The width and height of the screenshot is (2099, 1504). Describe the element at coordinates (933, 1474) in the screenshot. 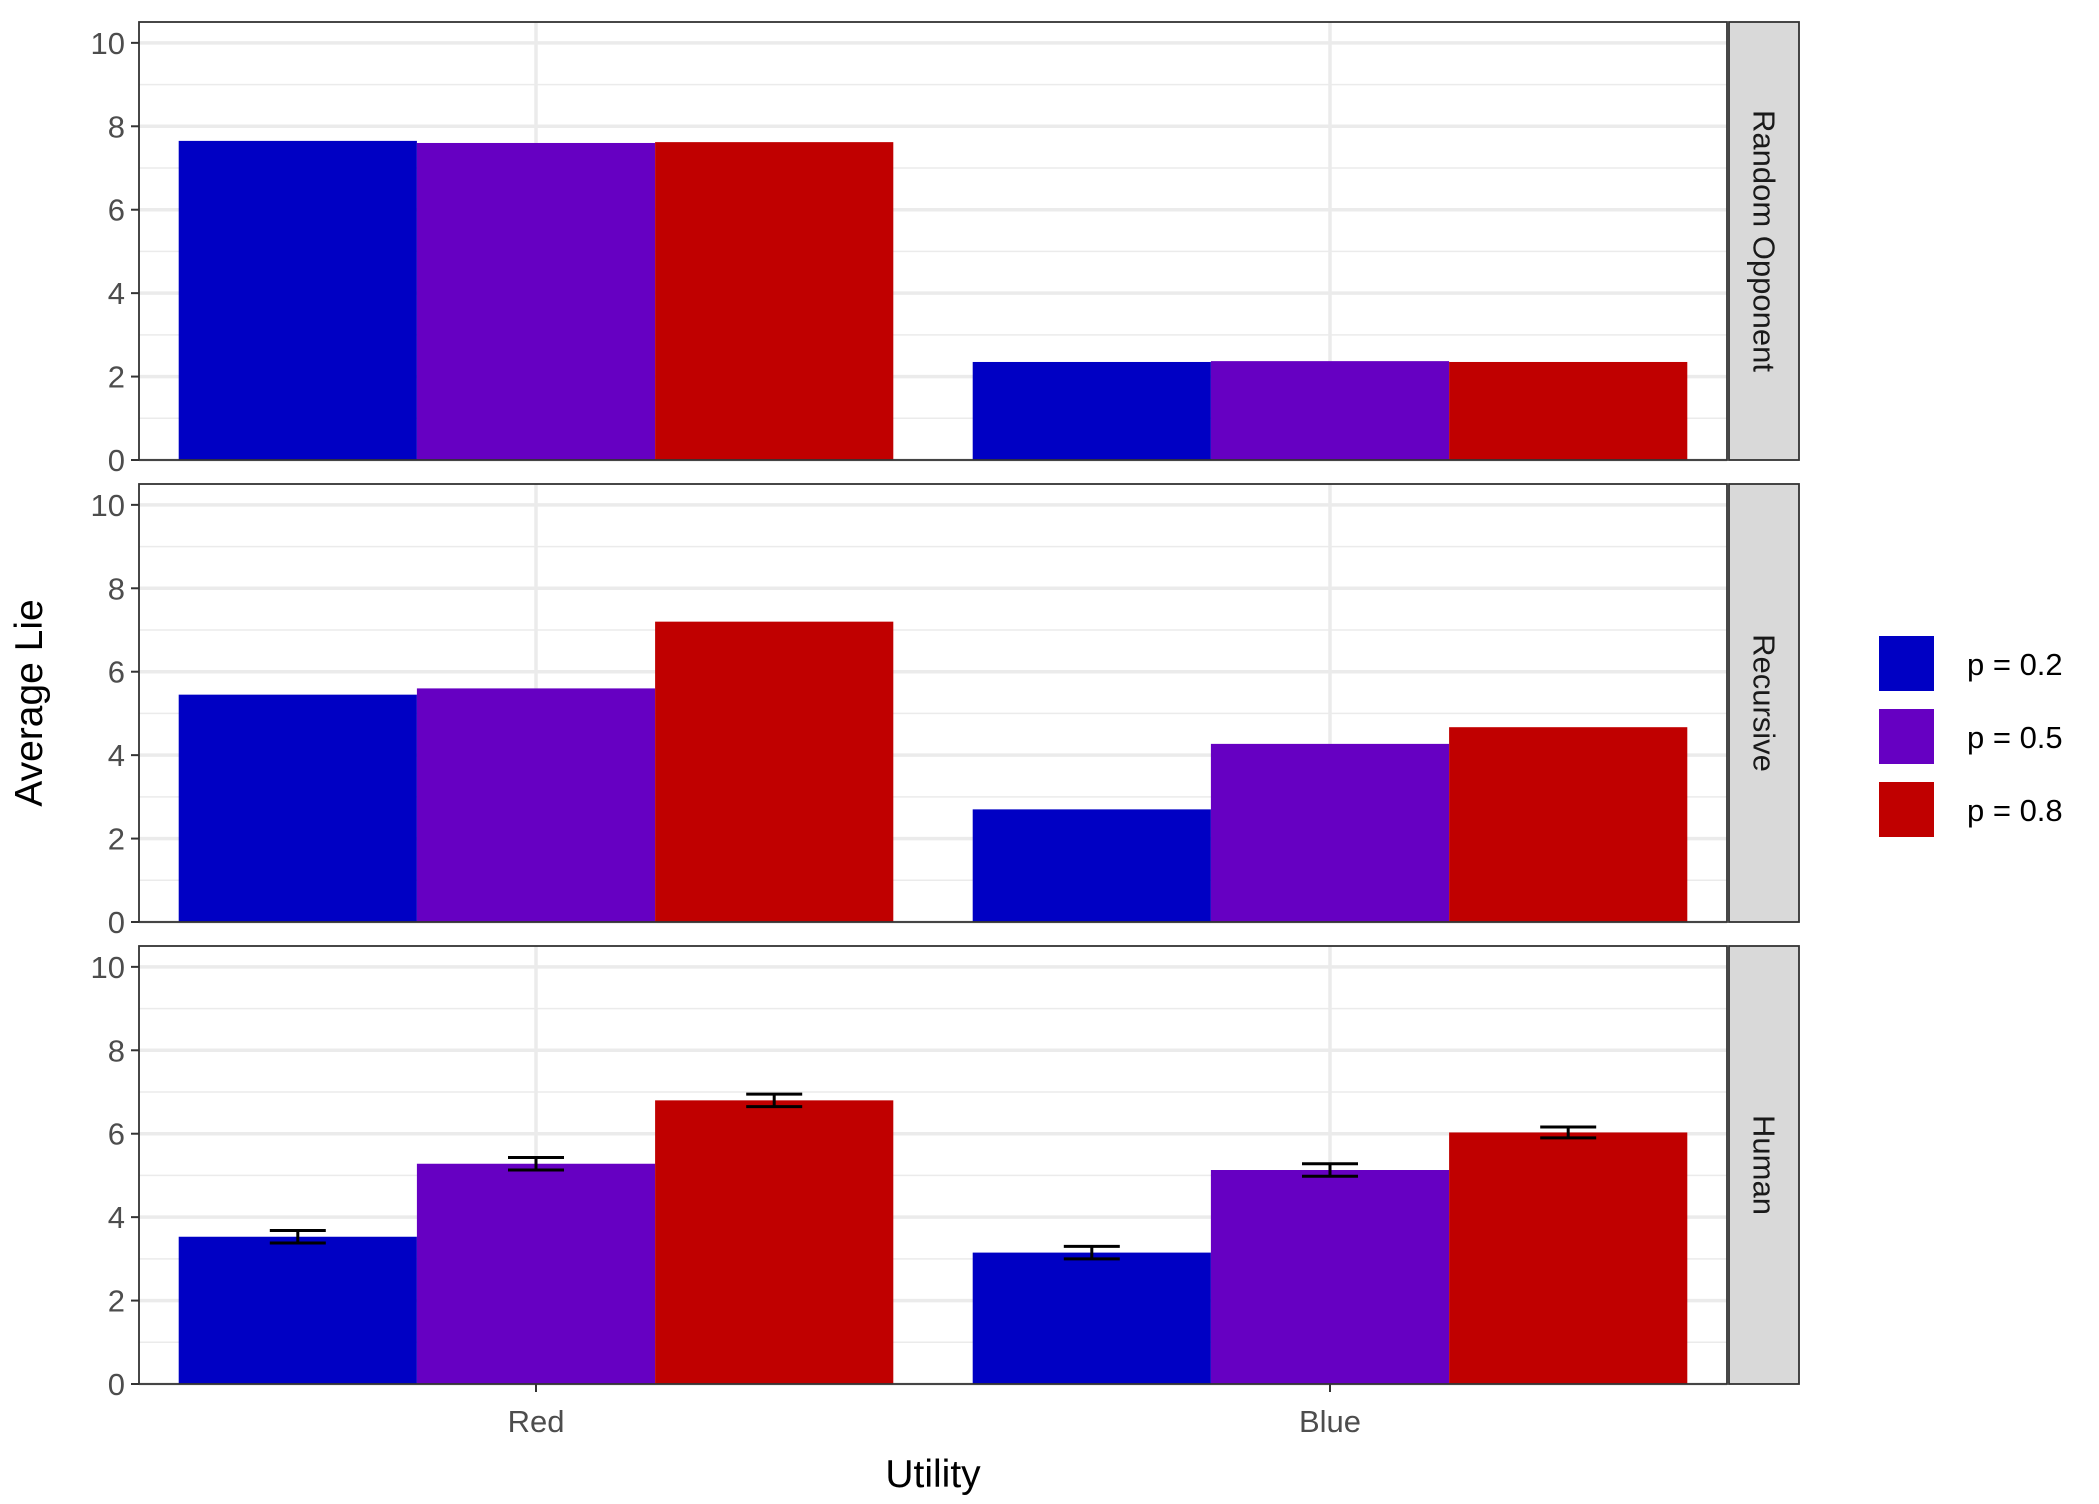

I see `x-axis-title: Utility` at that location.